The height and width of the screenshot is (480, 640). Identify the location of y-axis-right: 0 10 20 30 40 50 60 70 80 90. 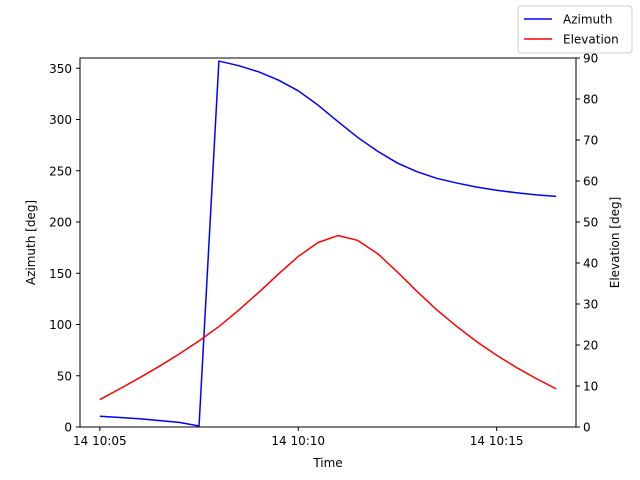
(587, 243).